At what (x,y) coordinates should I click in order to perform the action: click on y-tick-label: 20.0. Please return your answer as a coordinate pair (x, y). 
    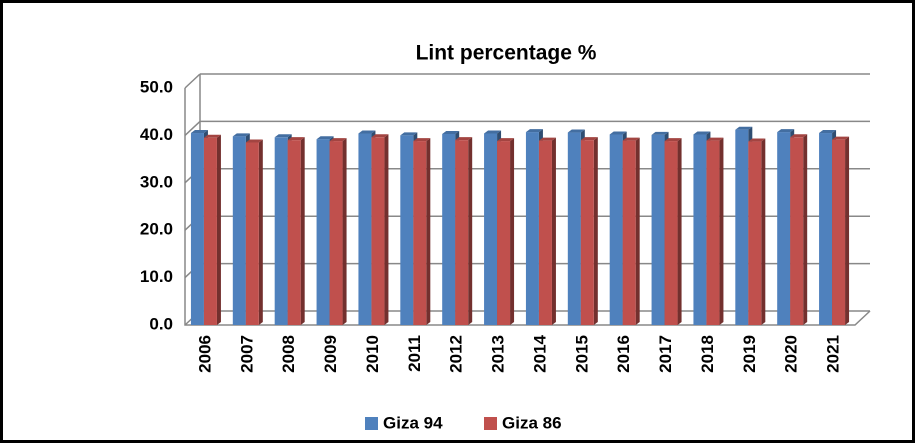
    Looking at the image, I should click on (156, 229).